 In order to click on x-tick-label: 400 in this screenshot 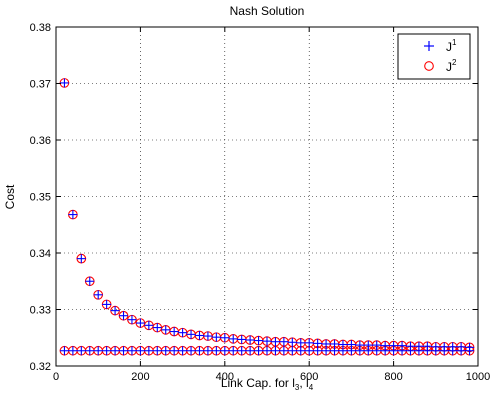, I will do `click(225, 377)`.